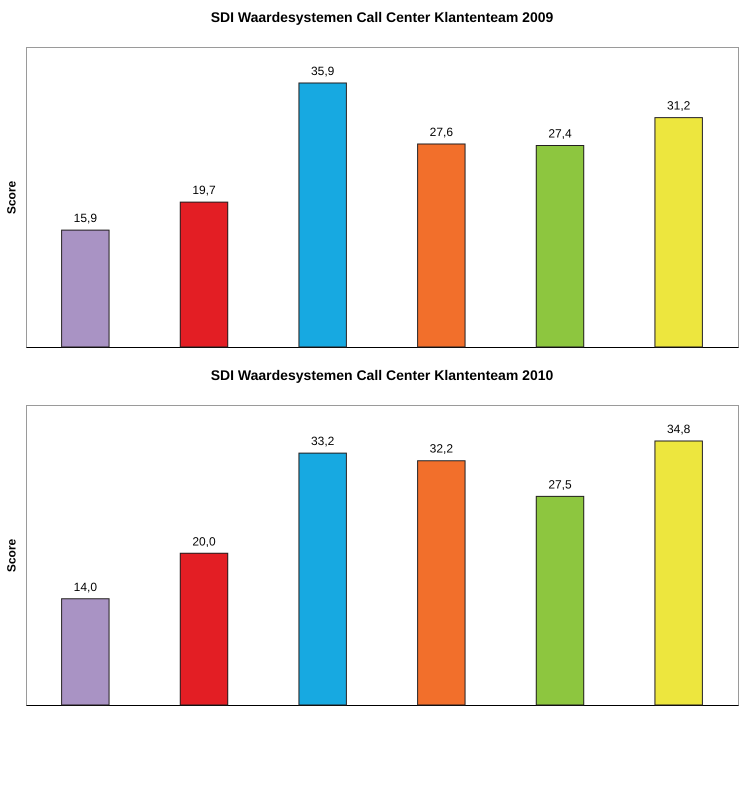 This screenshot has height=785, width=742. What do you see at coordinates (442, 449) in the screenshot?
I see `data-label: 32,2` at bounding box center [442, 449].